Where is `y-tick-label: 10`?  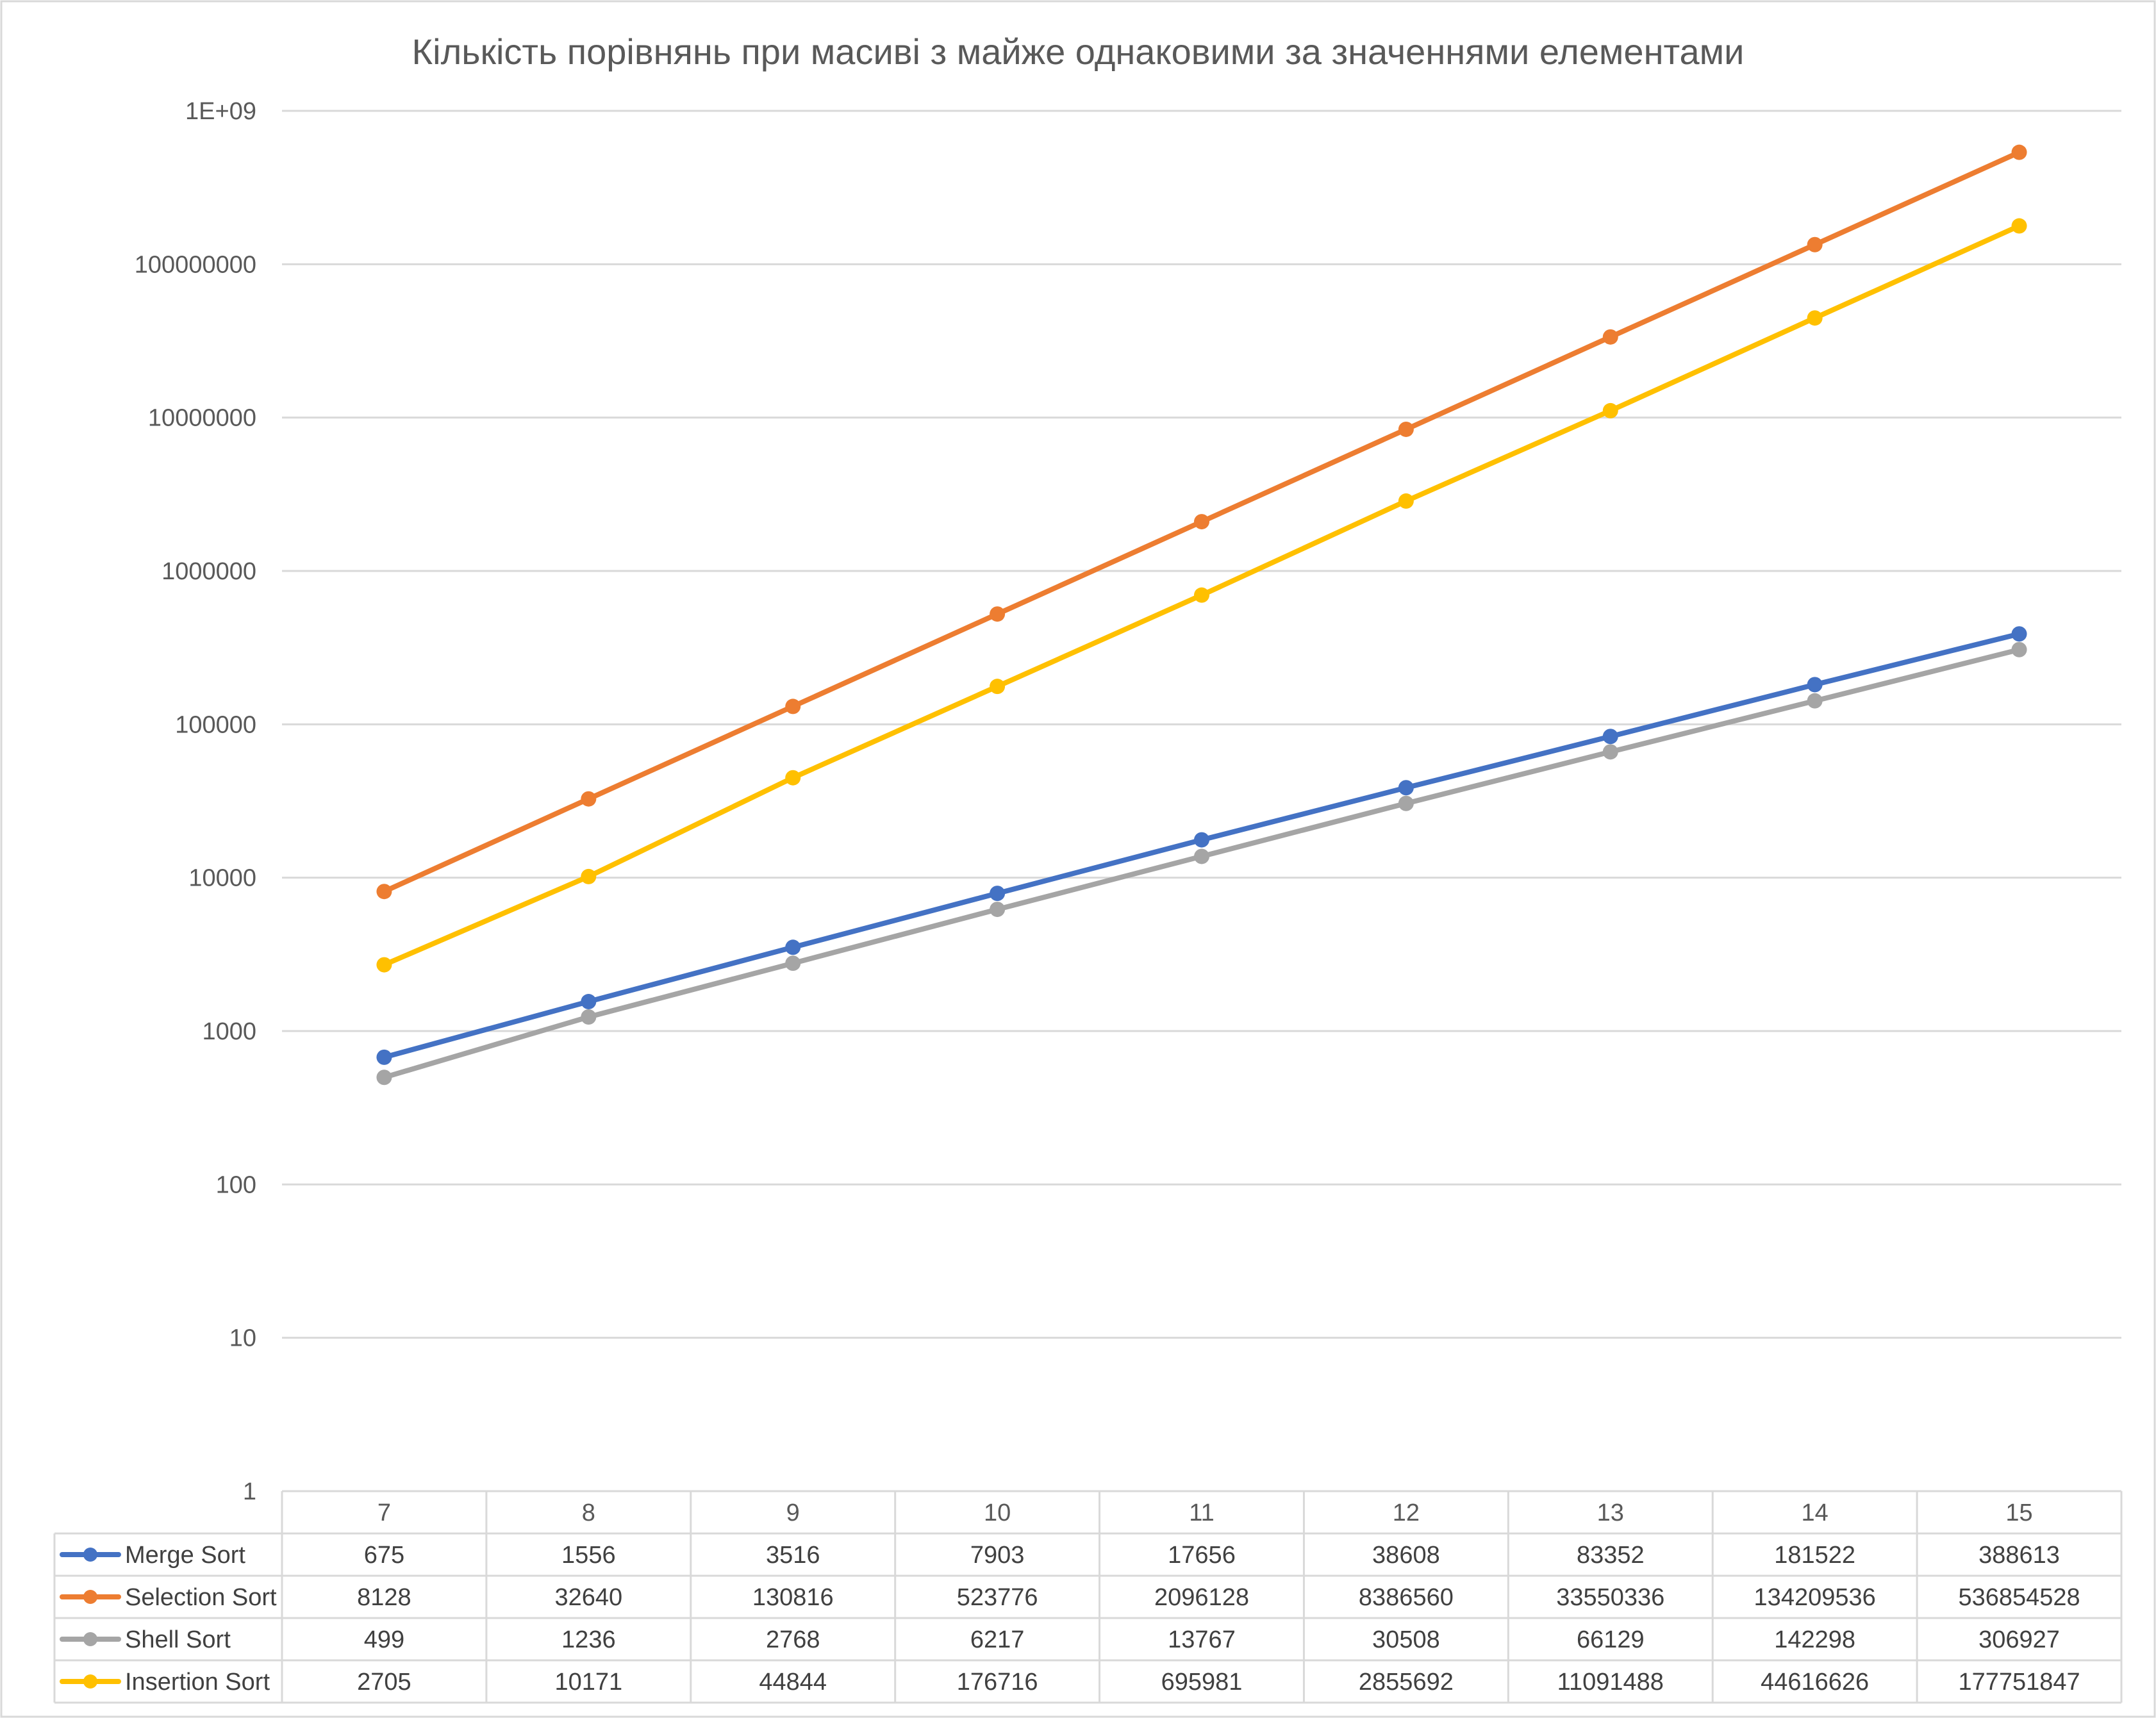 y-tick-label: 10 is located at coordinates (243, 1338).